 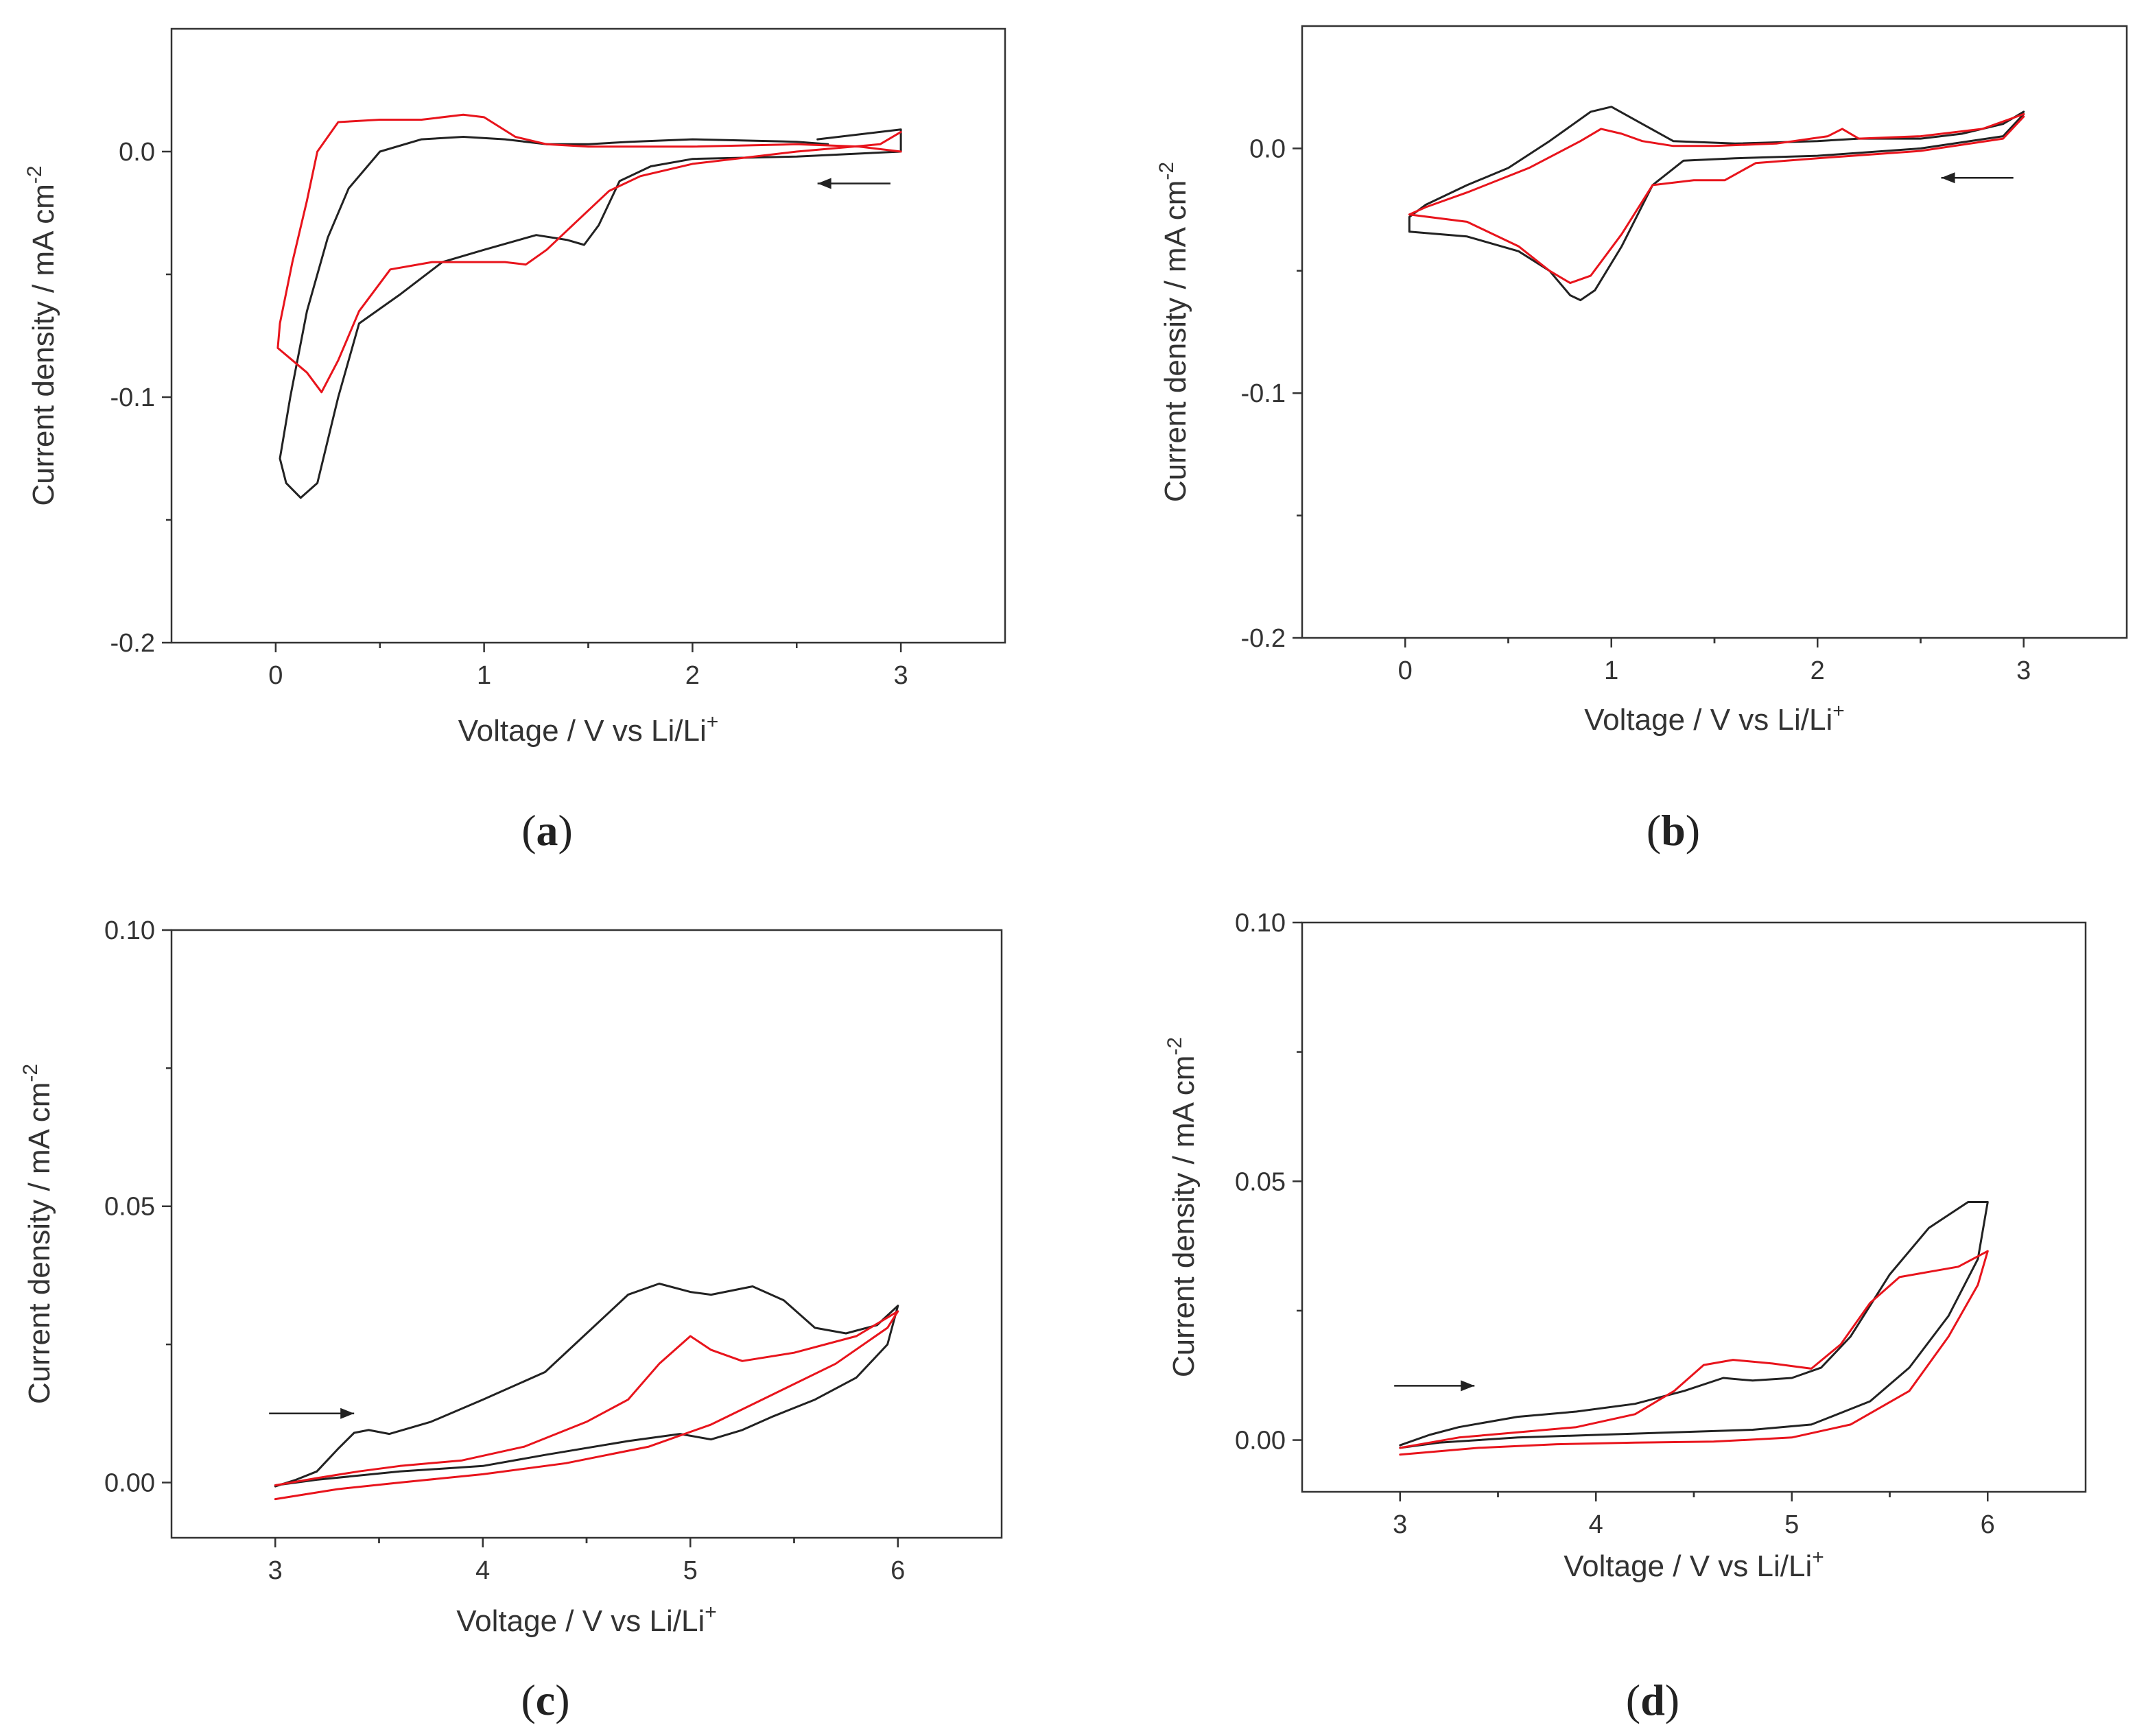 I want to click on panel-label-letter: d, so click(x=1652, y=1700).